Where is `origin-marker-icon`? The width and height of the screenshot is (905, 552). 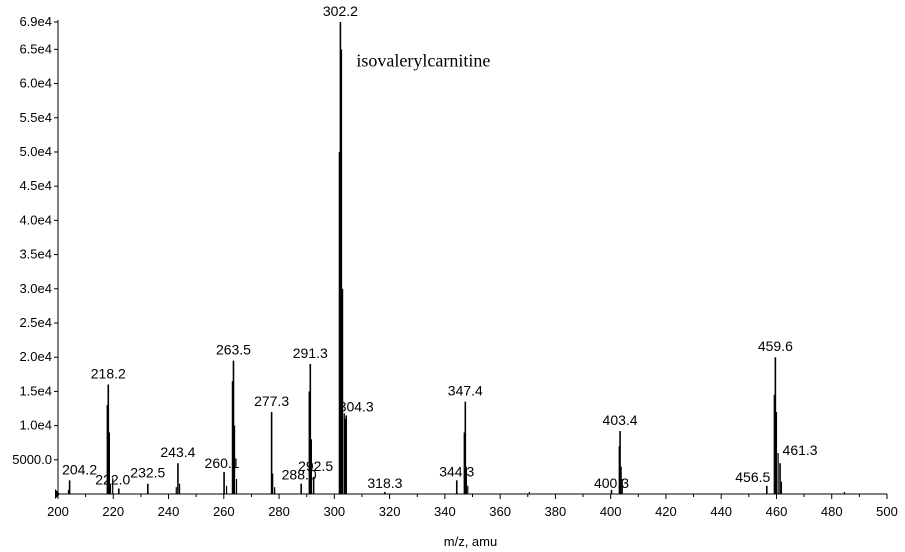 origin-marker-icon is located at coordinates (57, 494).